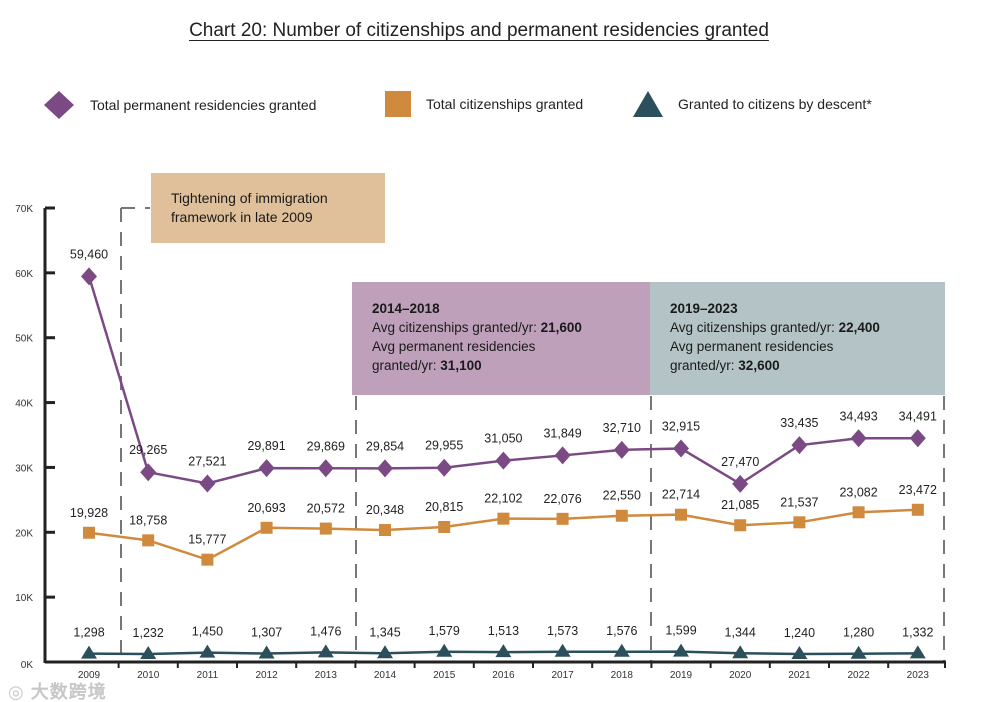  Describe the element at coordinates (562, 433) in the screenshot. I see `data-label: 31,849` at that location.